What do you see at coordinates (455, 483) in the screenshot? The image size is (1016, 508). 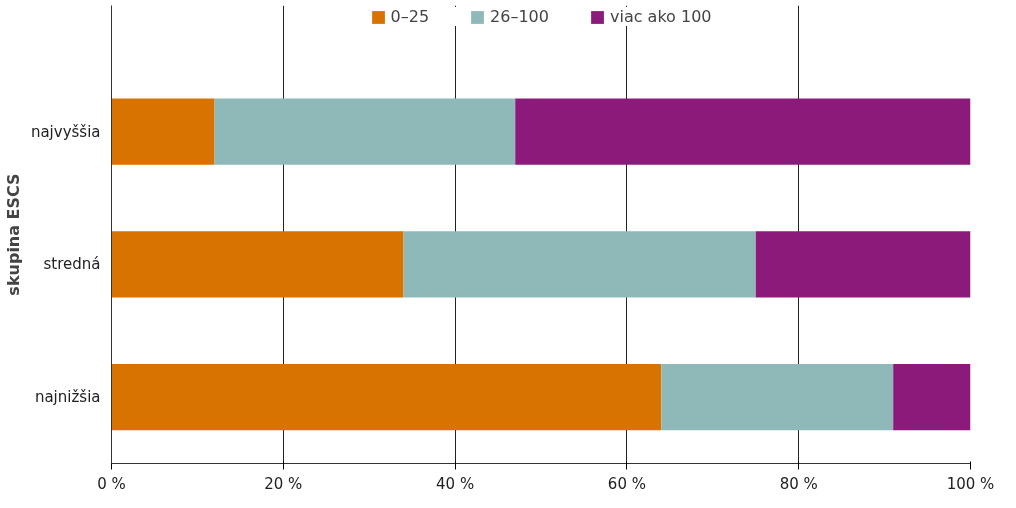 I see `x-tick-label: 40 %` at bounding box center [455, 483].